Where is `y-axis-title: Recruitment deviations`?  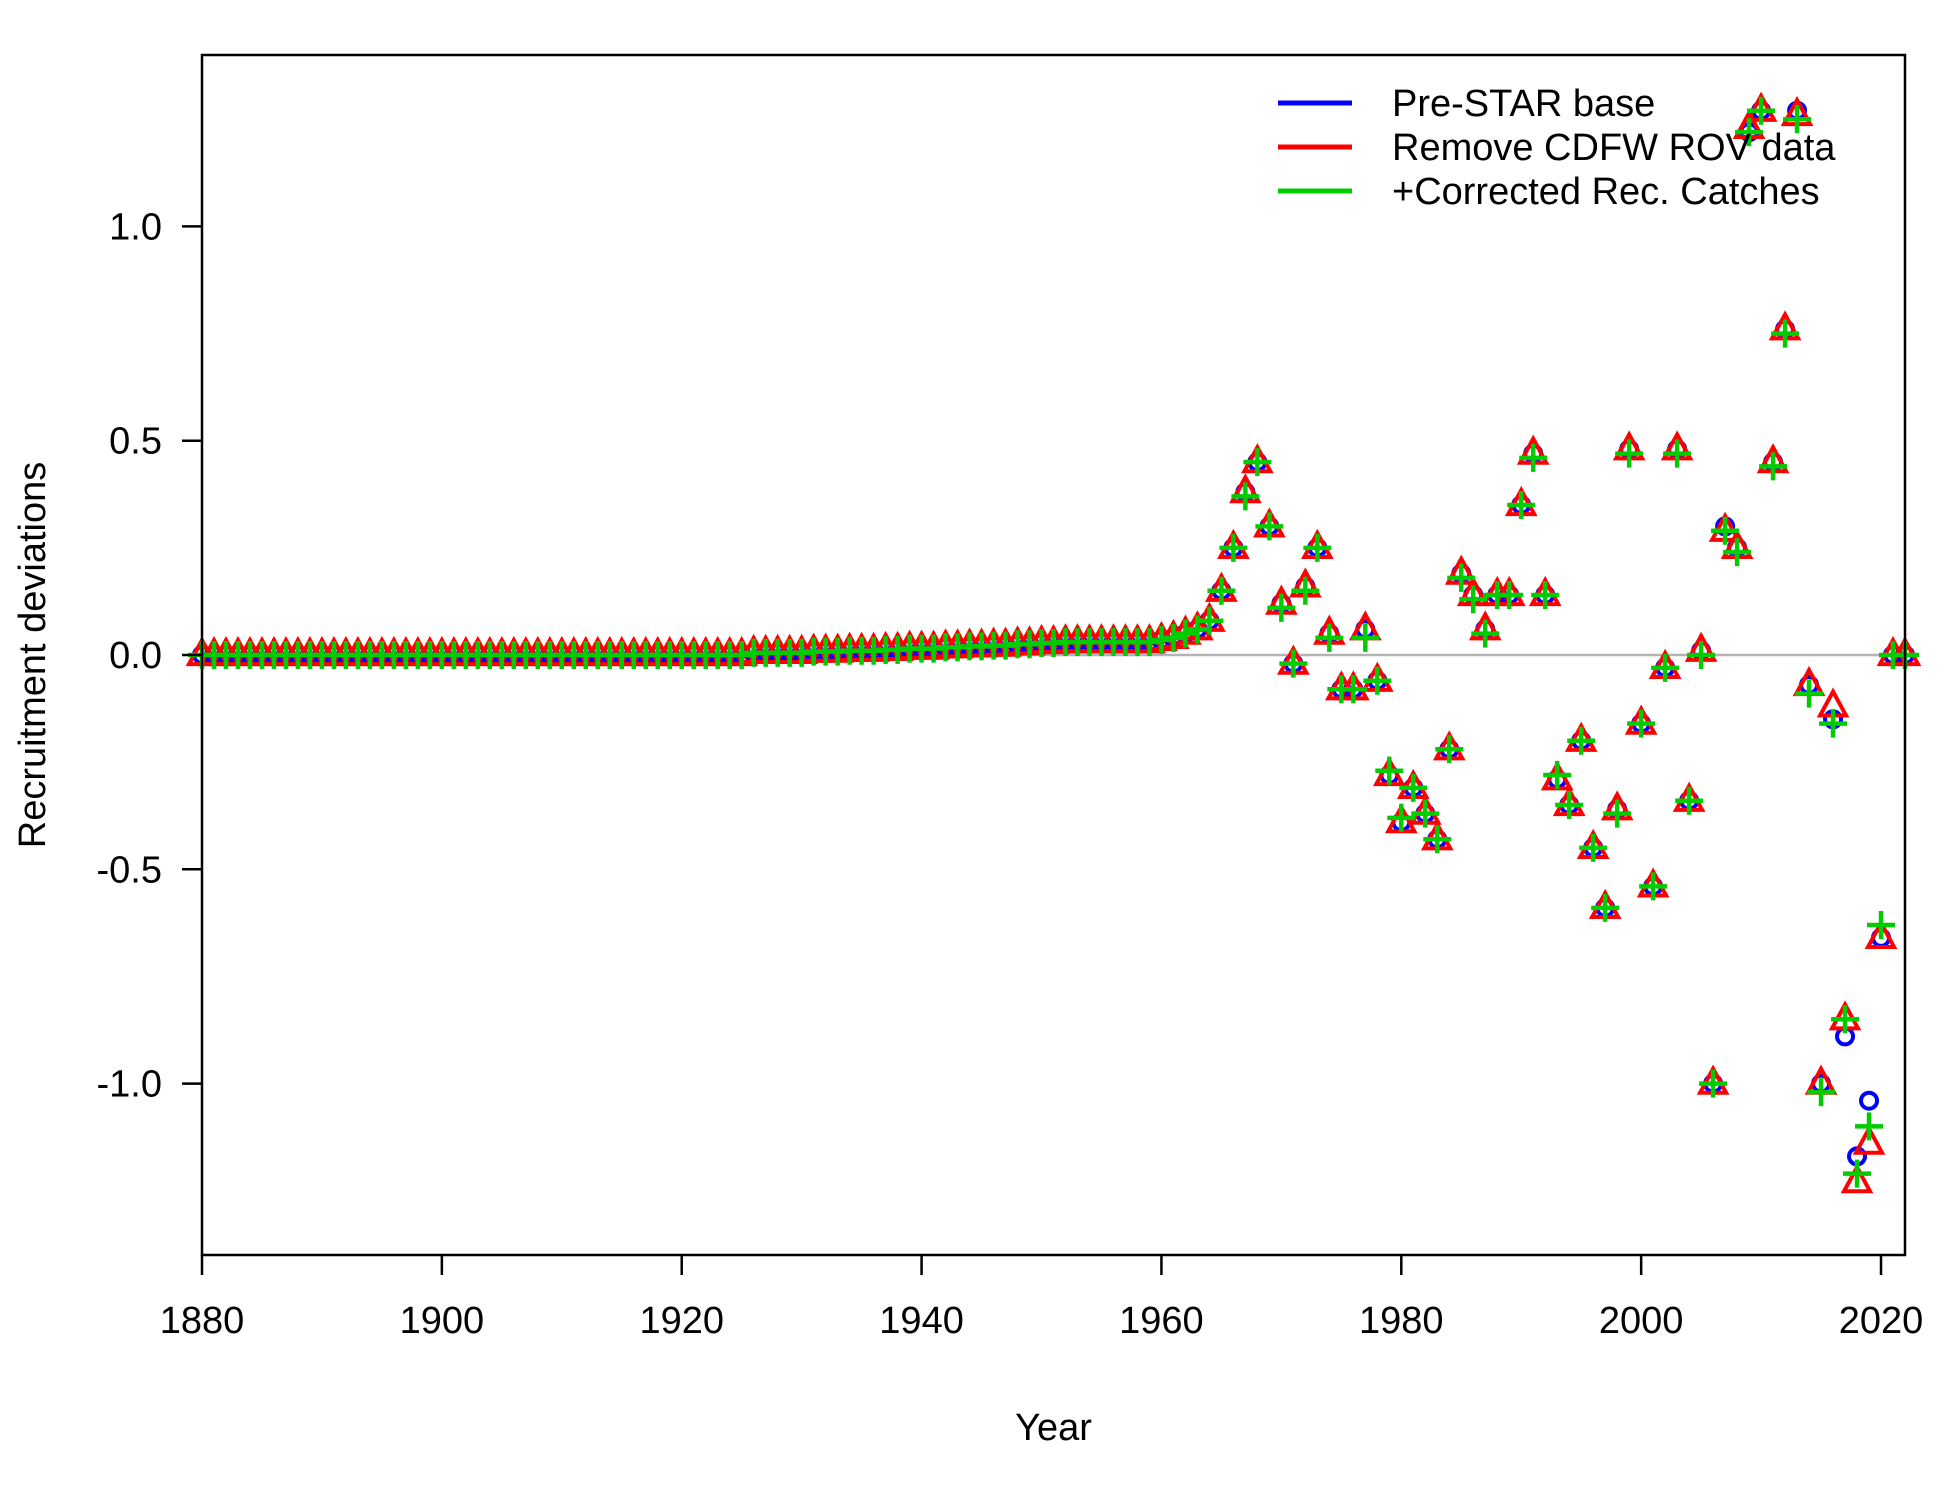 y-axis-title: Recruitment deviations is located at coordinates (33, 655).